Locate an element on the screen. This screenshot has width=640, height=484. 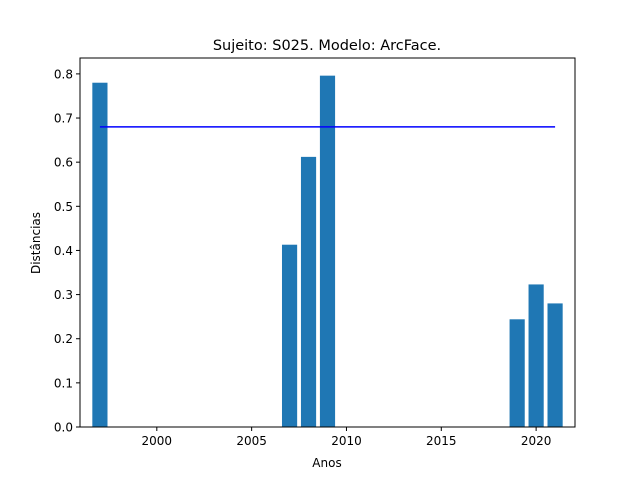
y-tick-label-2: 0.2 is located at coordinates (63, 339).